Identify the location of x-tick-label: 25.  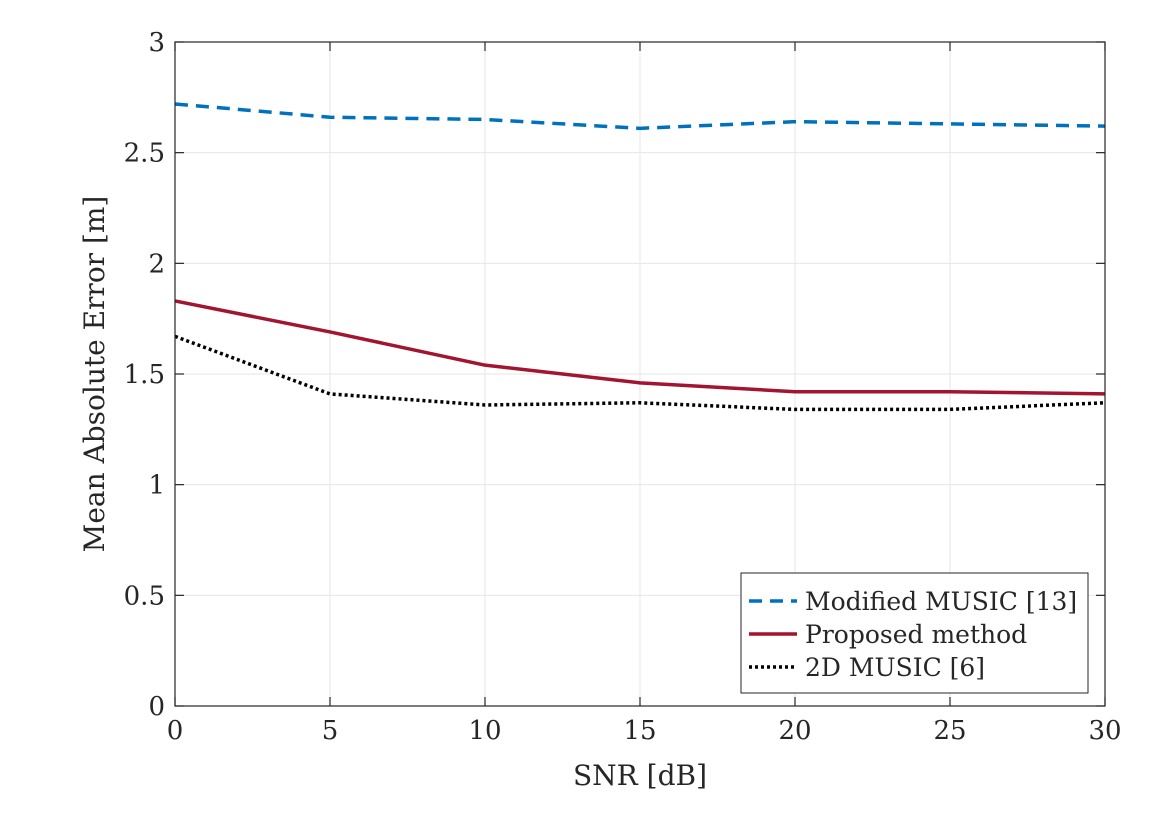
(949, 731).